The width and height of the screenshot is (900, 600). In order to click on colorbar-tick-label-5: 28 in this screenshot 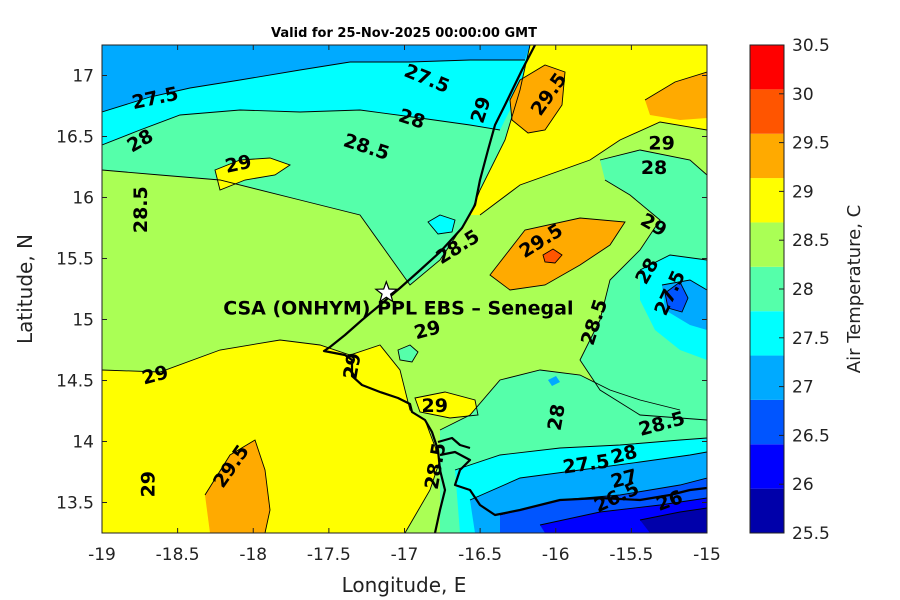, I will do `click(803, 290)`.